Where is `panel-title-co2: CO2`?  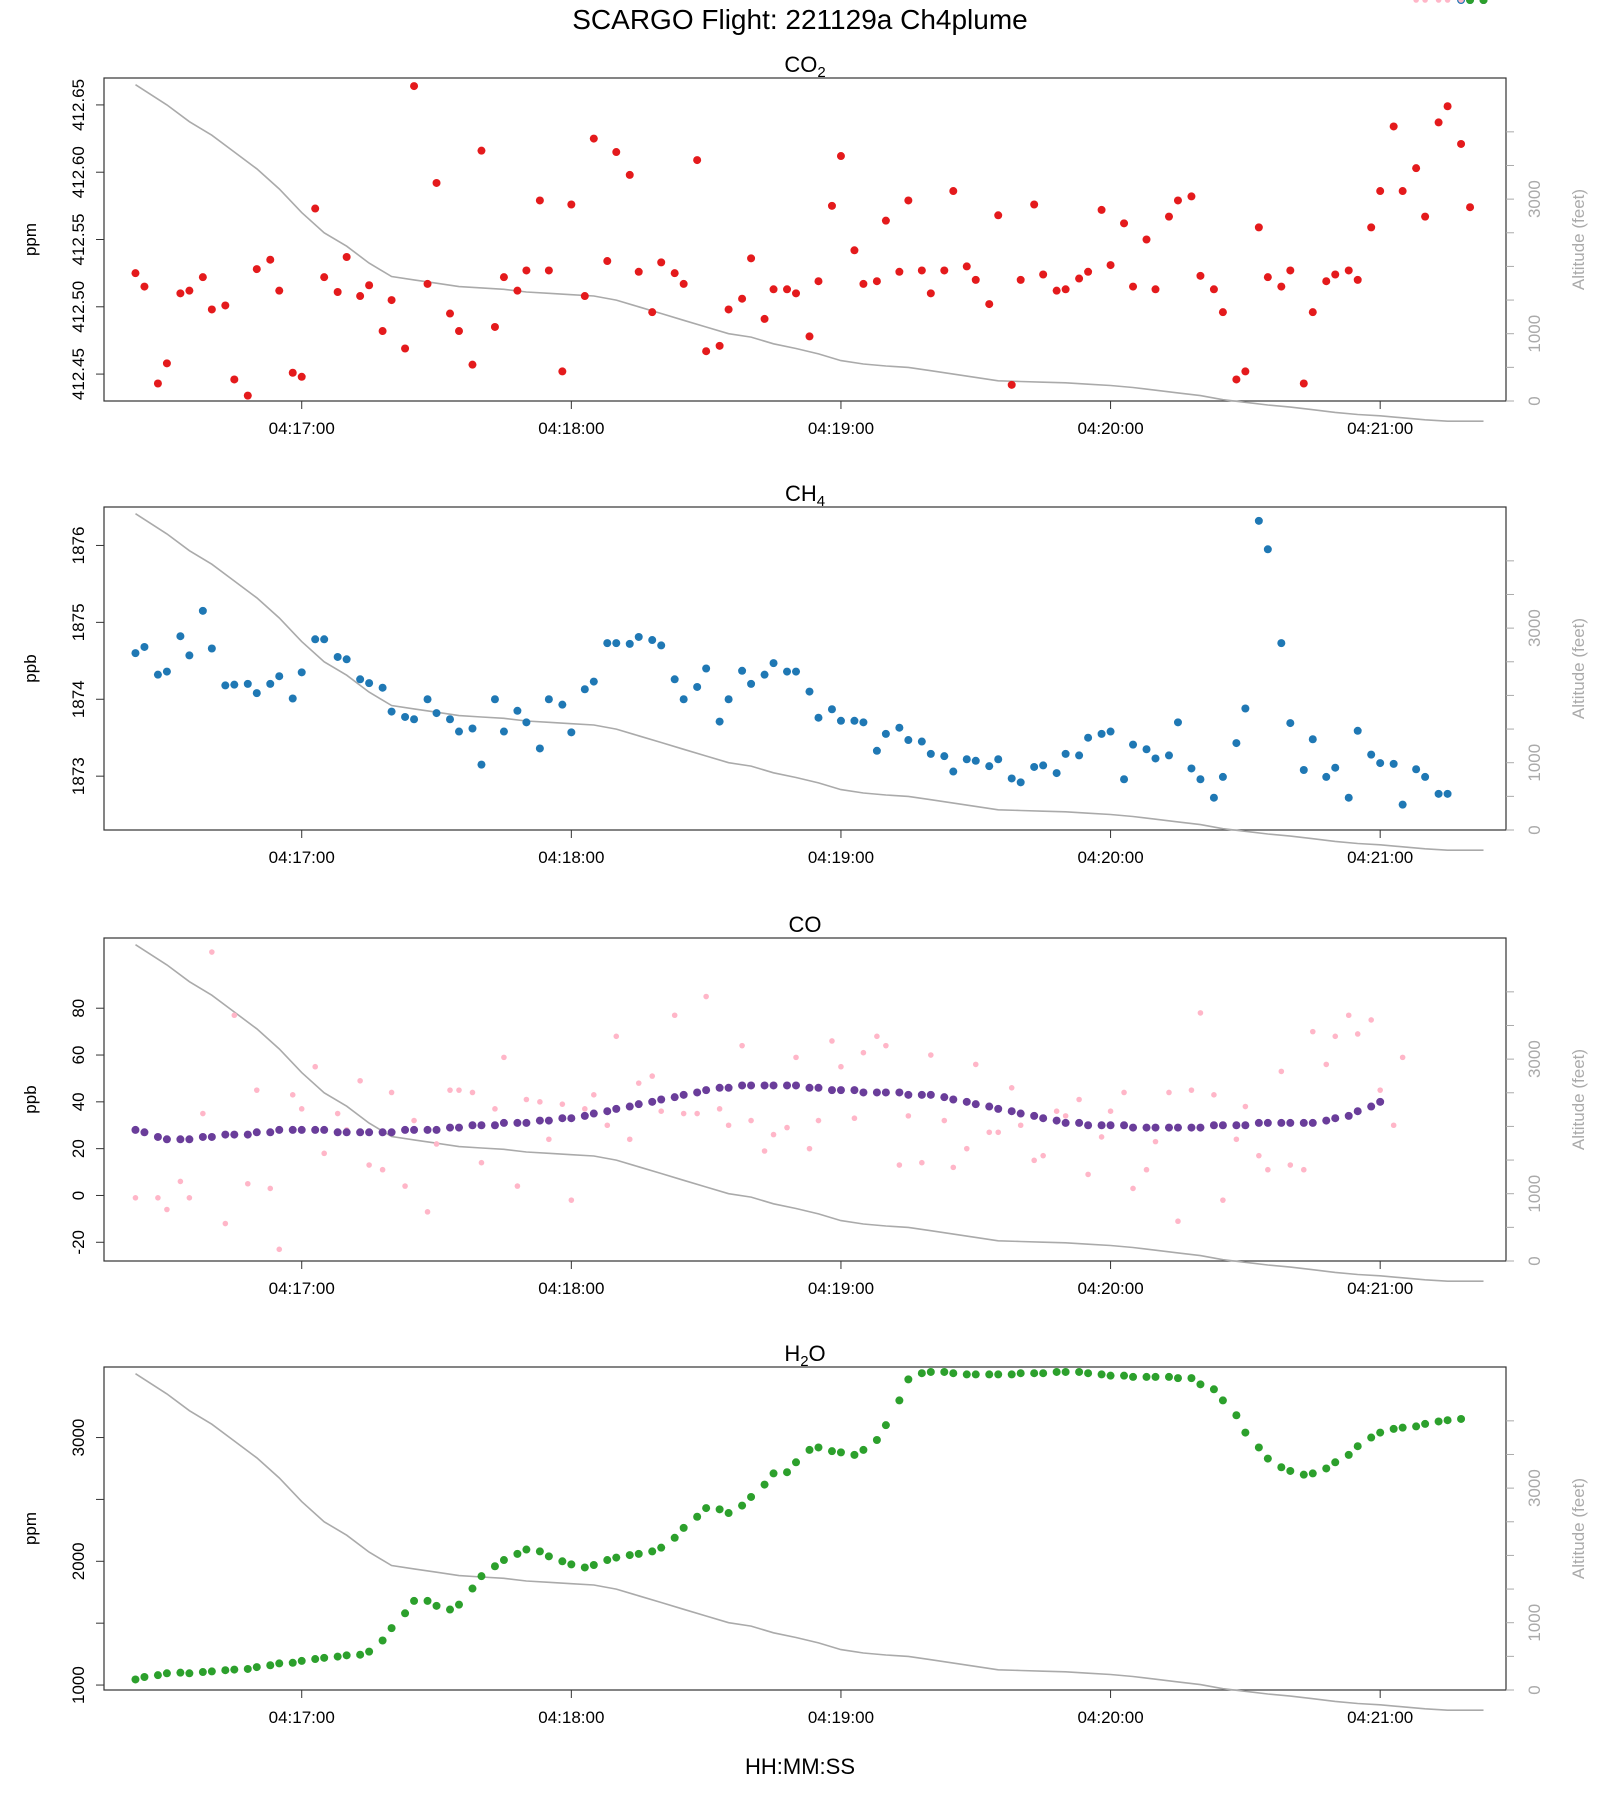
panel-title-co2: CO2 is located at coordinates (804, 66).